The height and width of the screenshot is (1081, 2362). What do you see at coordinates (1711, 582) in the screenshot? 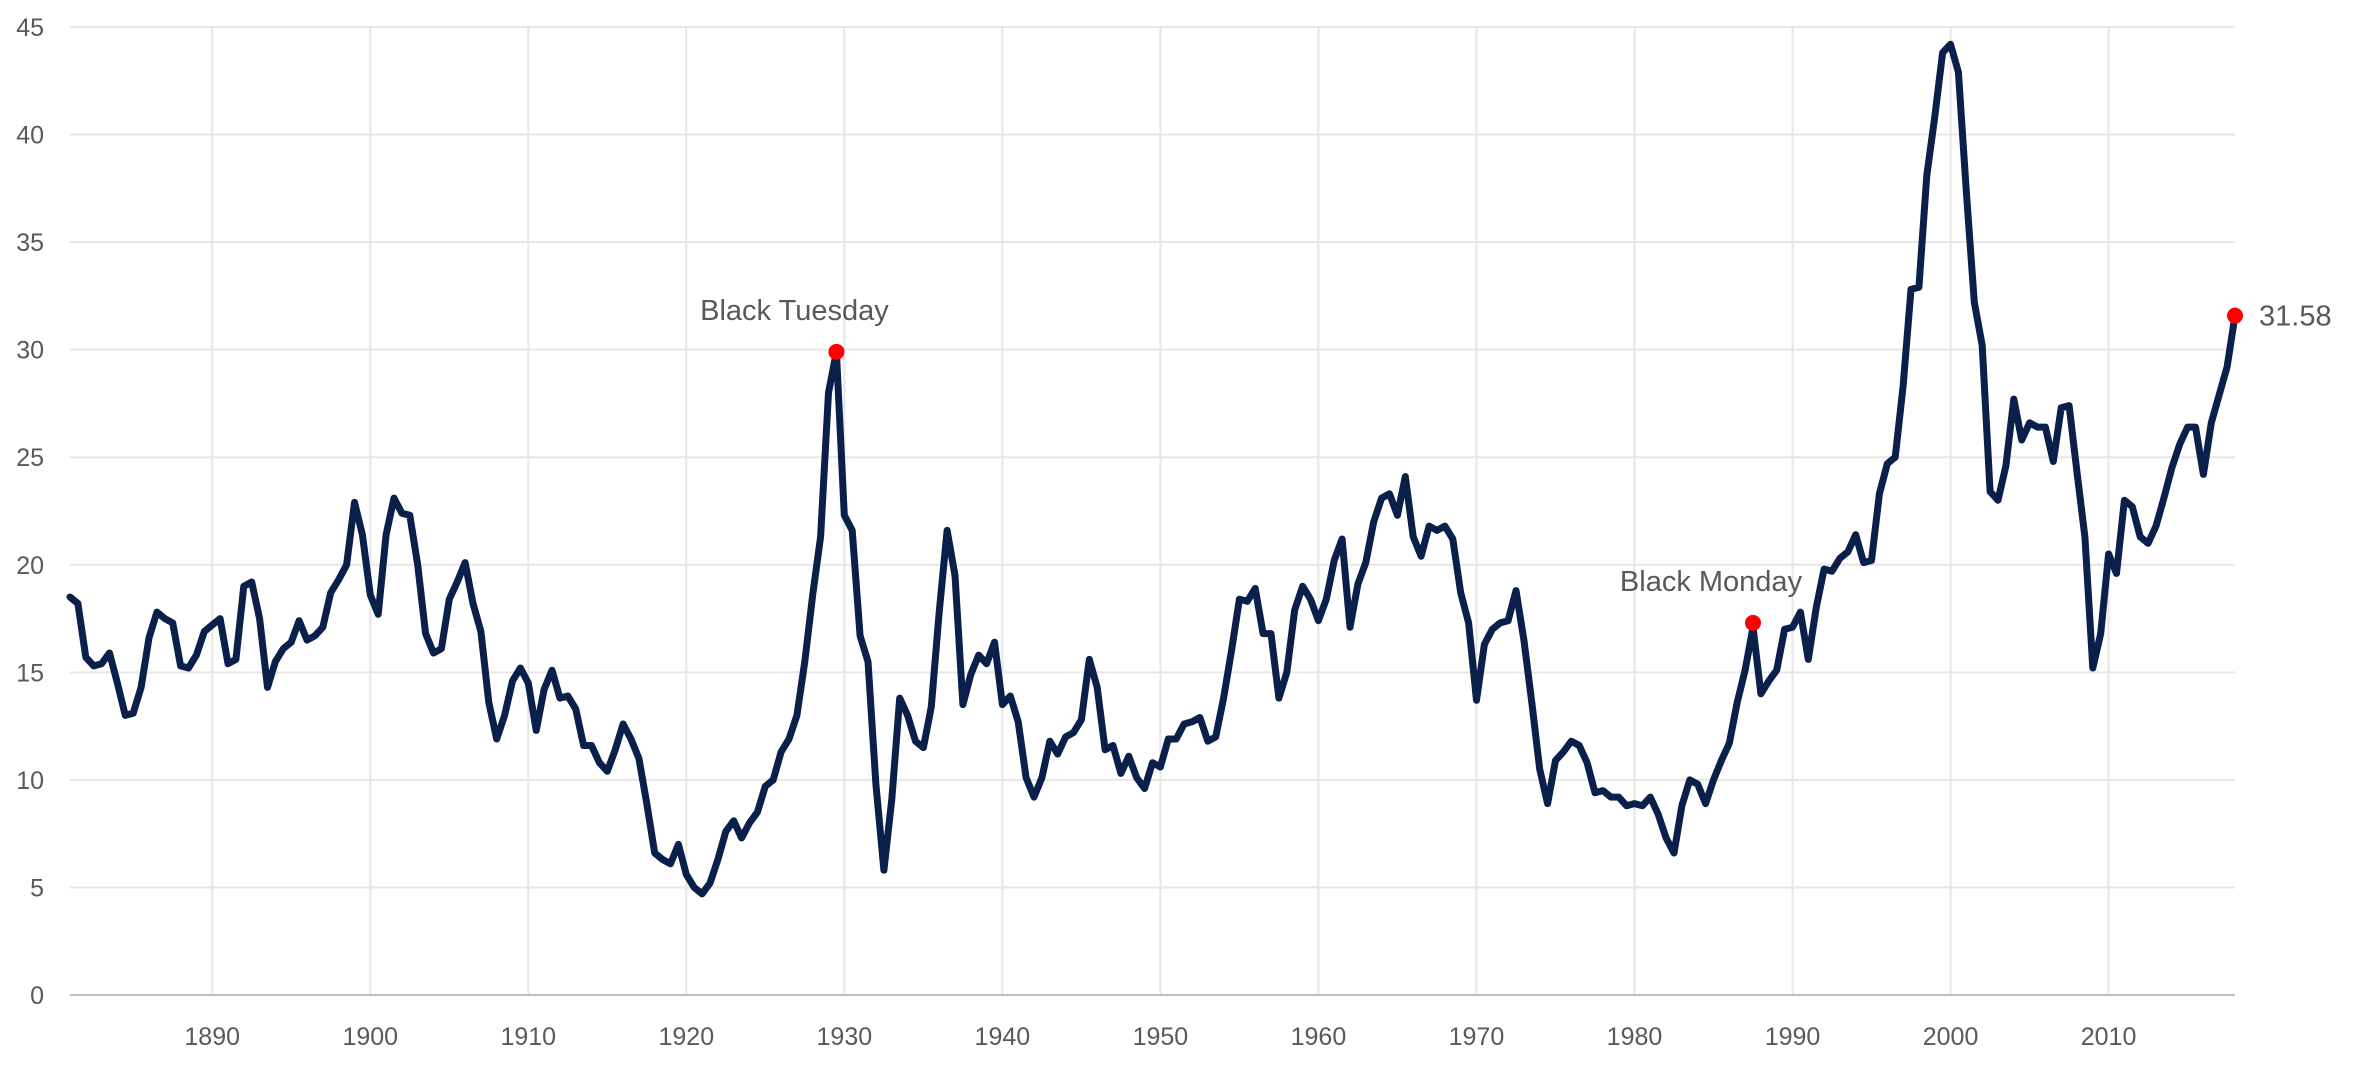
I see `annotation-label: Black Monday` at bounding box center [1711, 582].